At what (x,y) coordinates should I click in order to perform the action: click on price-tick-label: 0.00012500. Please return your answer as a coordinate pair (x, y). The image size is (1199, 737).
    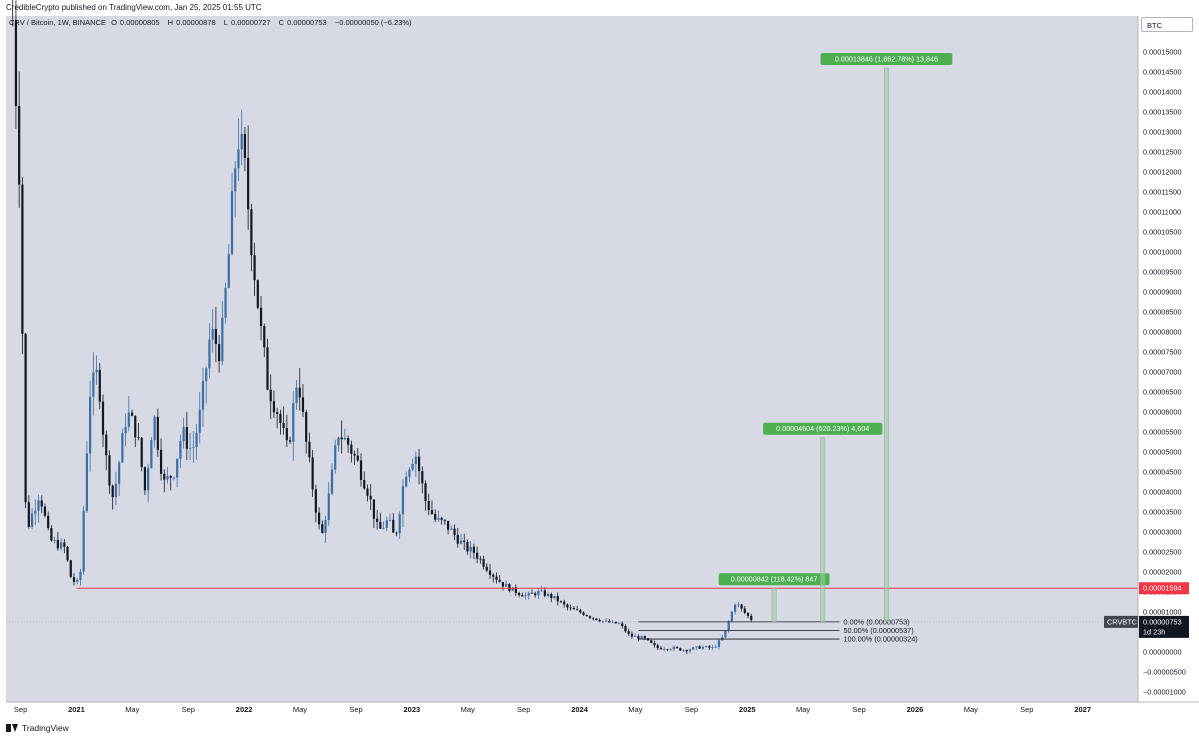
    Looking at the image, I should click on (1162, 152).